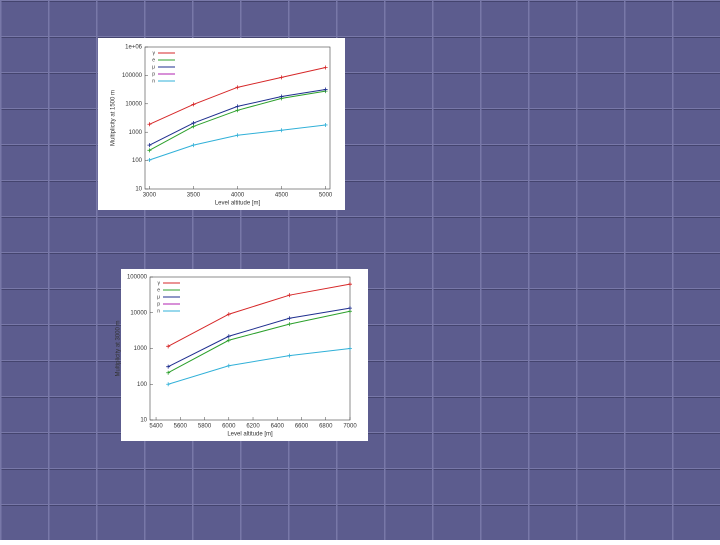 The height and width of the screenshot is (545, 720). Describe the element at coordinates (150, 196) in the screenshot. I see `x-tick-label: 3000` at that location.